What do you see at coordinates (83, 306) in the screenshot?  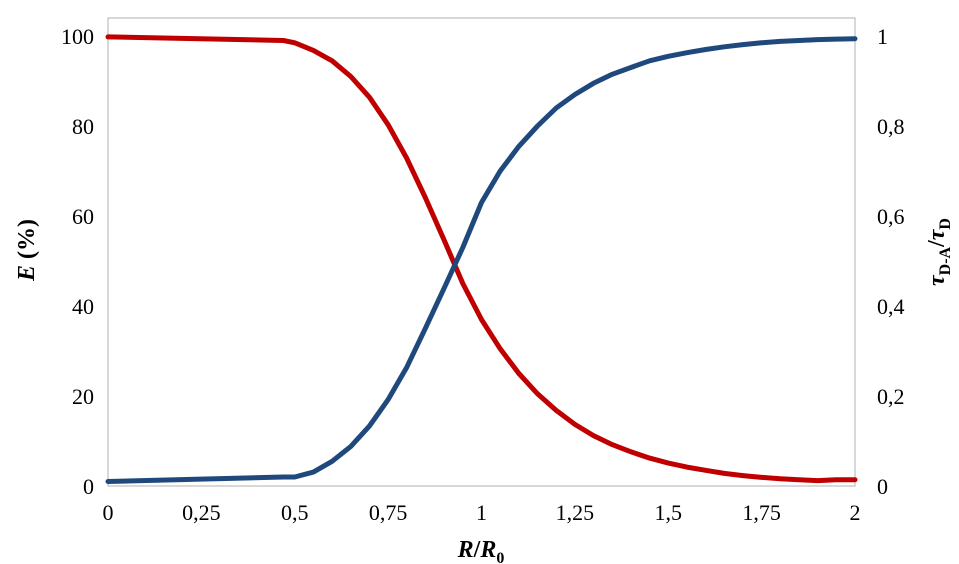 I see `y-left-tick-label: 40` at bounding box center [83, 306].